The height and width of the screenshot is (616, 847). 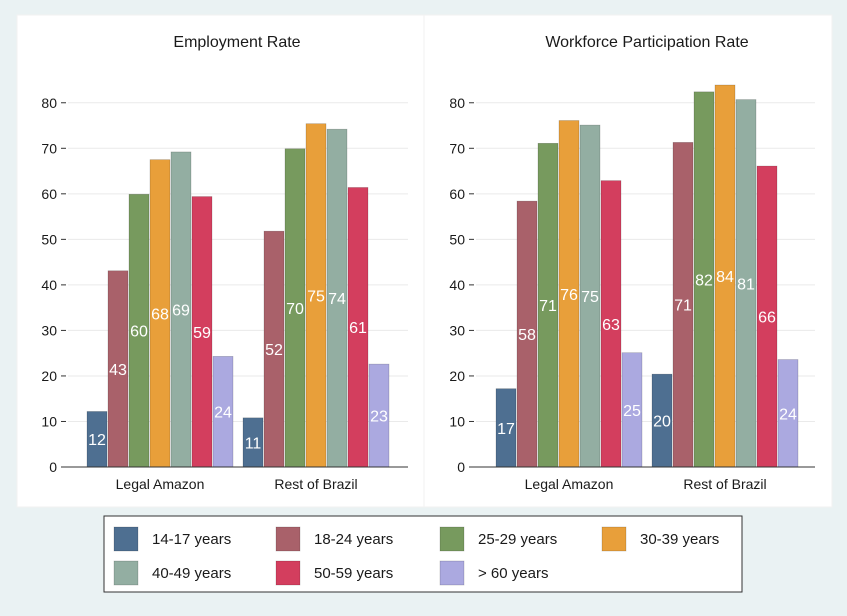 What do you see at coordinates (569, 295) in the screenshot?
I see `bar-value-label: 76` at bounding box center [569, 295].